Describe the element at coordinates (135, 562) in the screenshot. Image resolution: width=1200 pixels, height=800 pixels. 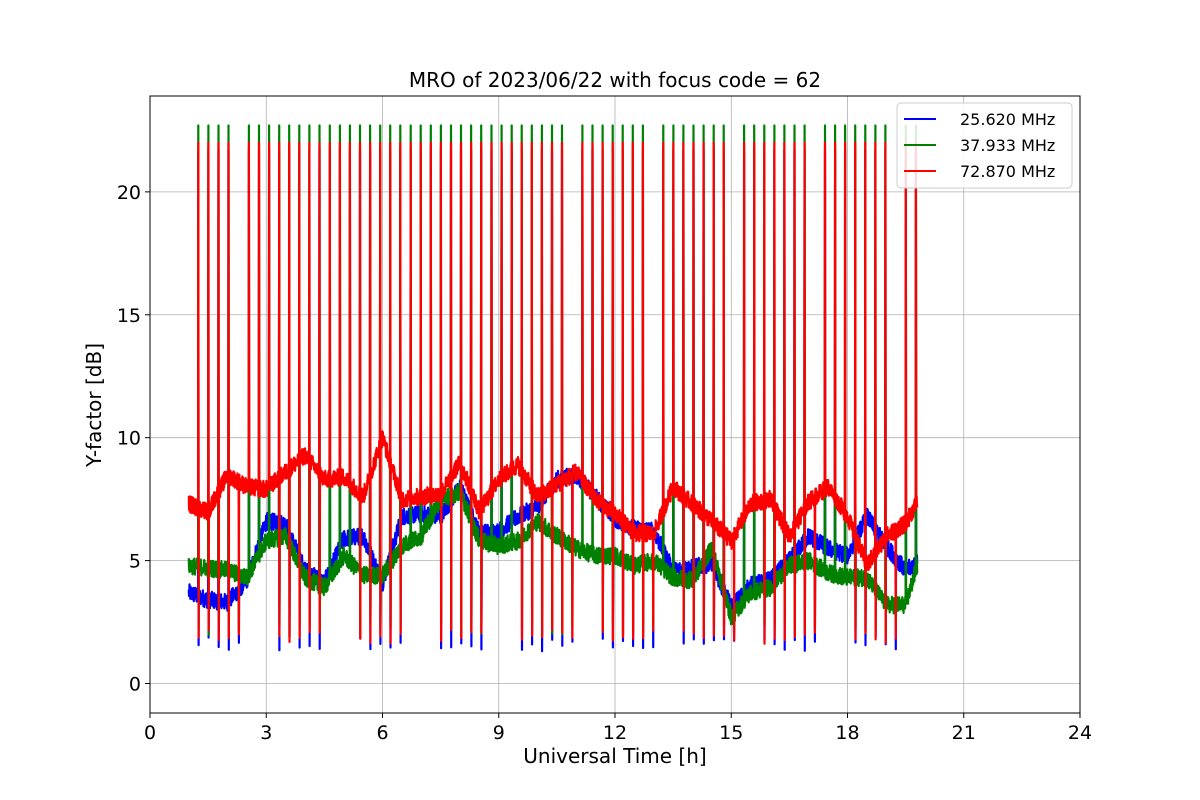
I see `y-tick-label: 5` at that location.